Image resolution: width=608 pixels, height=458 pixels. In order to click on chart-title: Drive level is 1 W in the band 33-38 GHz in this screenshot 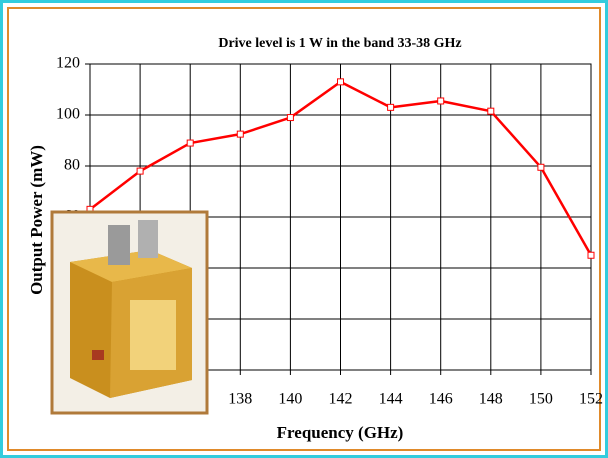, I will do `click(339, 43)`.